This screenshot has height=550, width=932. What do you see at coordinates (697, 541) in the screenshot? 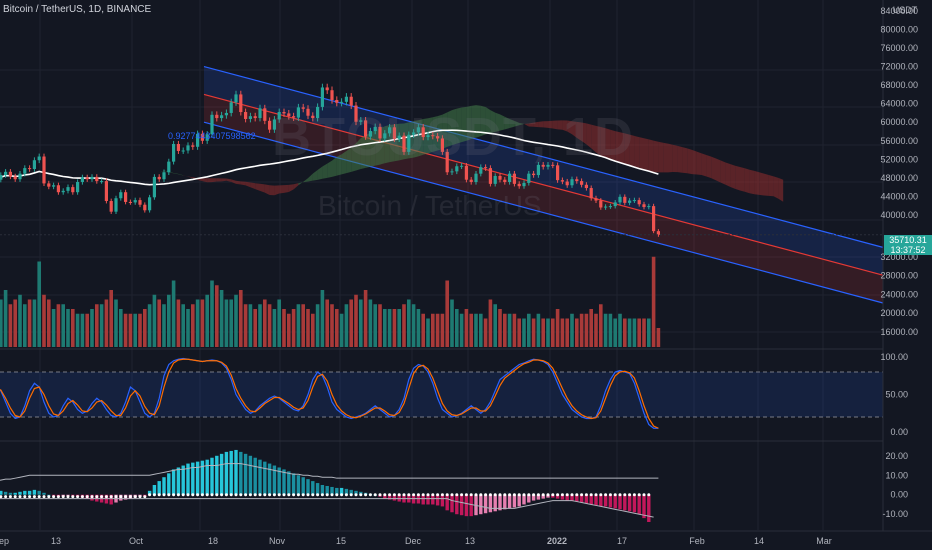
I see `time-tick-label: Feb` at bounding box center [697, 541].